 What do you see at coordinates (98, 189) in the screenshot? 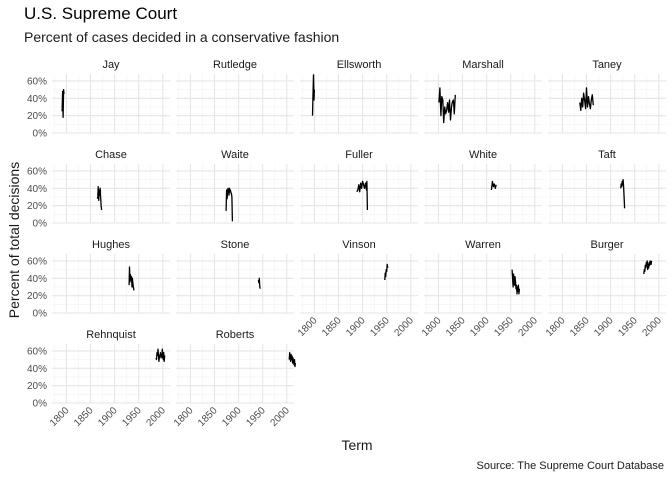
I see `facet-panel-chase: Chase 0% 20% 40% 60%` at bounding box center [98, 189].